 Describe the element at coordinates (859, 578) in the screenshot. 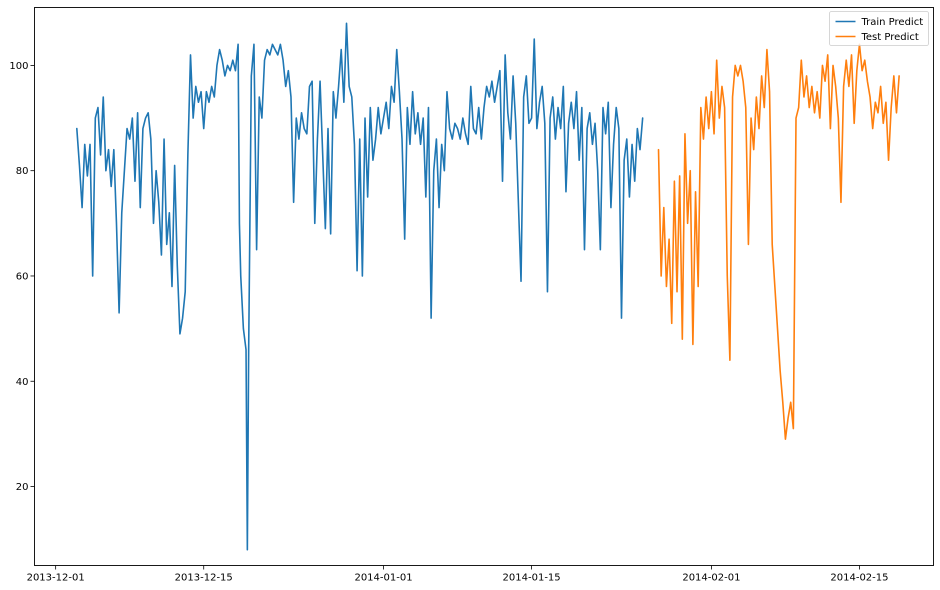

I see `x-tick-label: 2014-02-15` at that location.